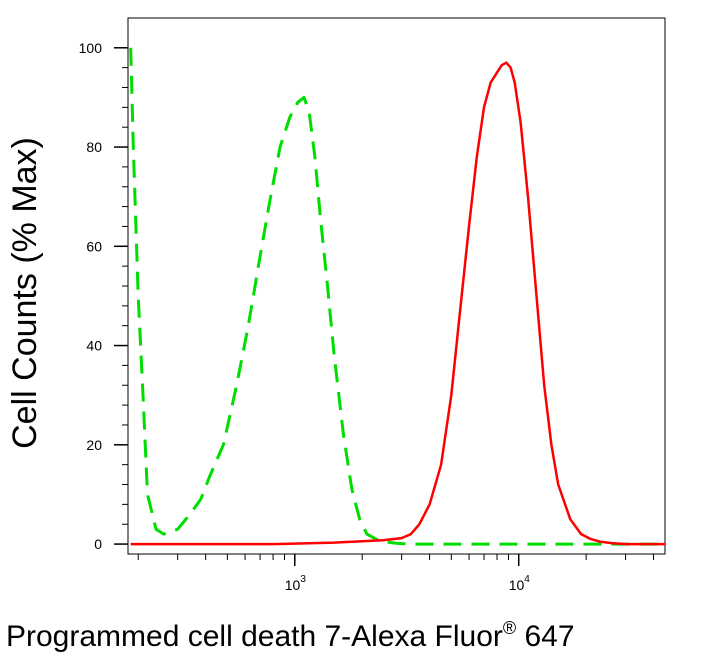 The height and width of the screenshot is (658, 715). I want to click on y-tick-label: 20, so click(94, 445).